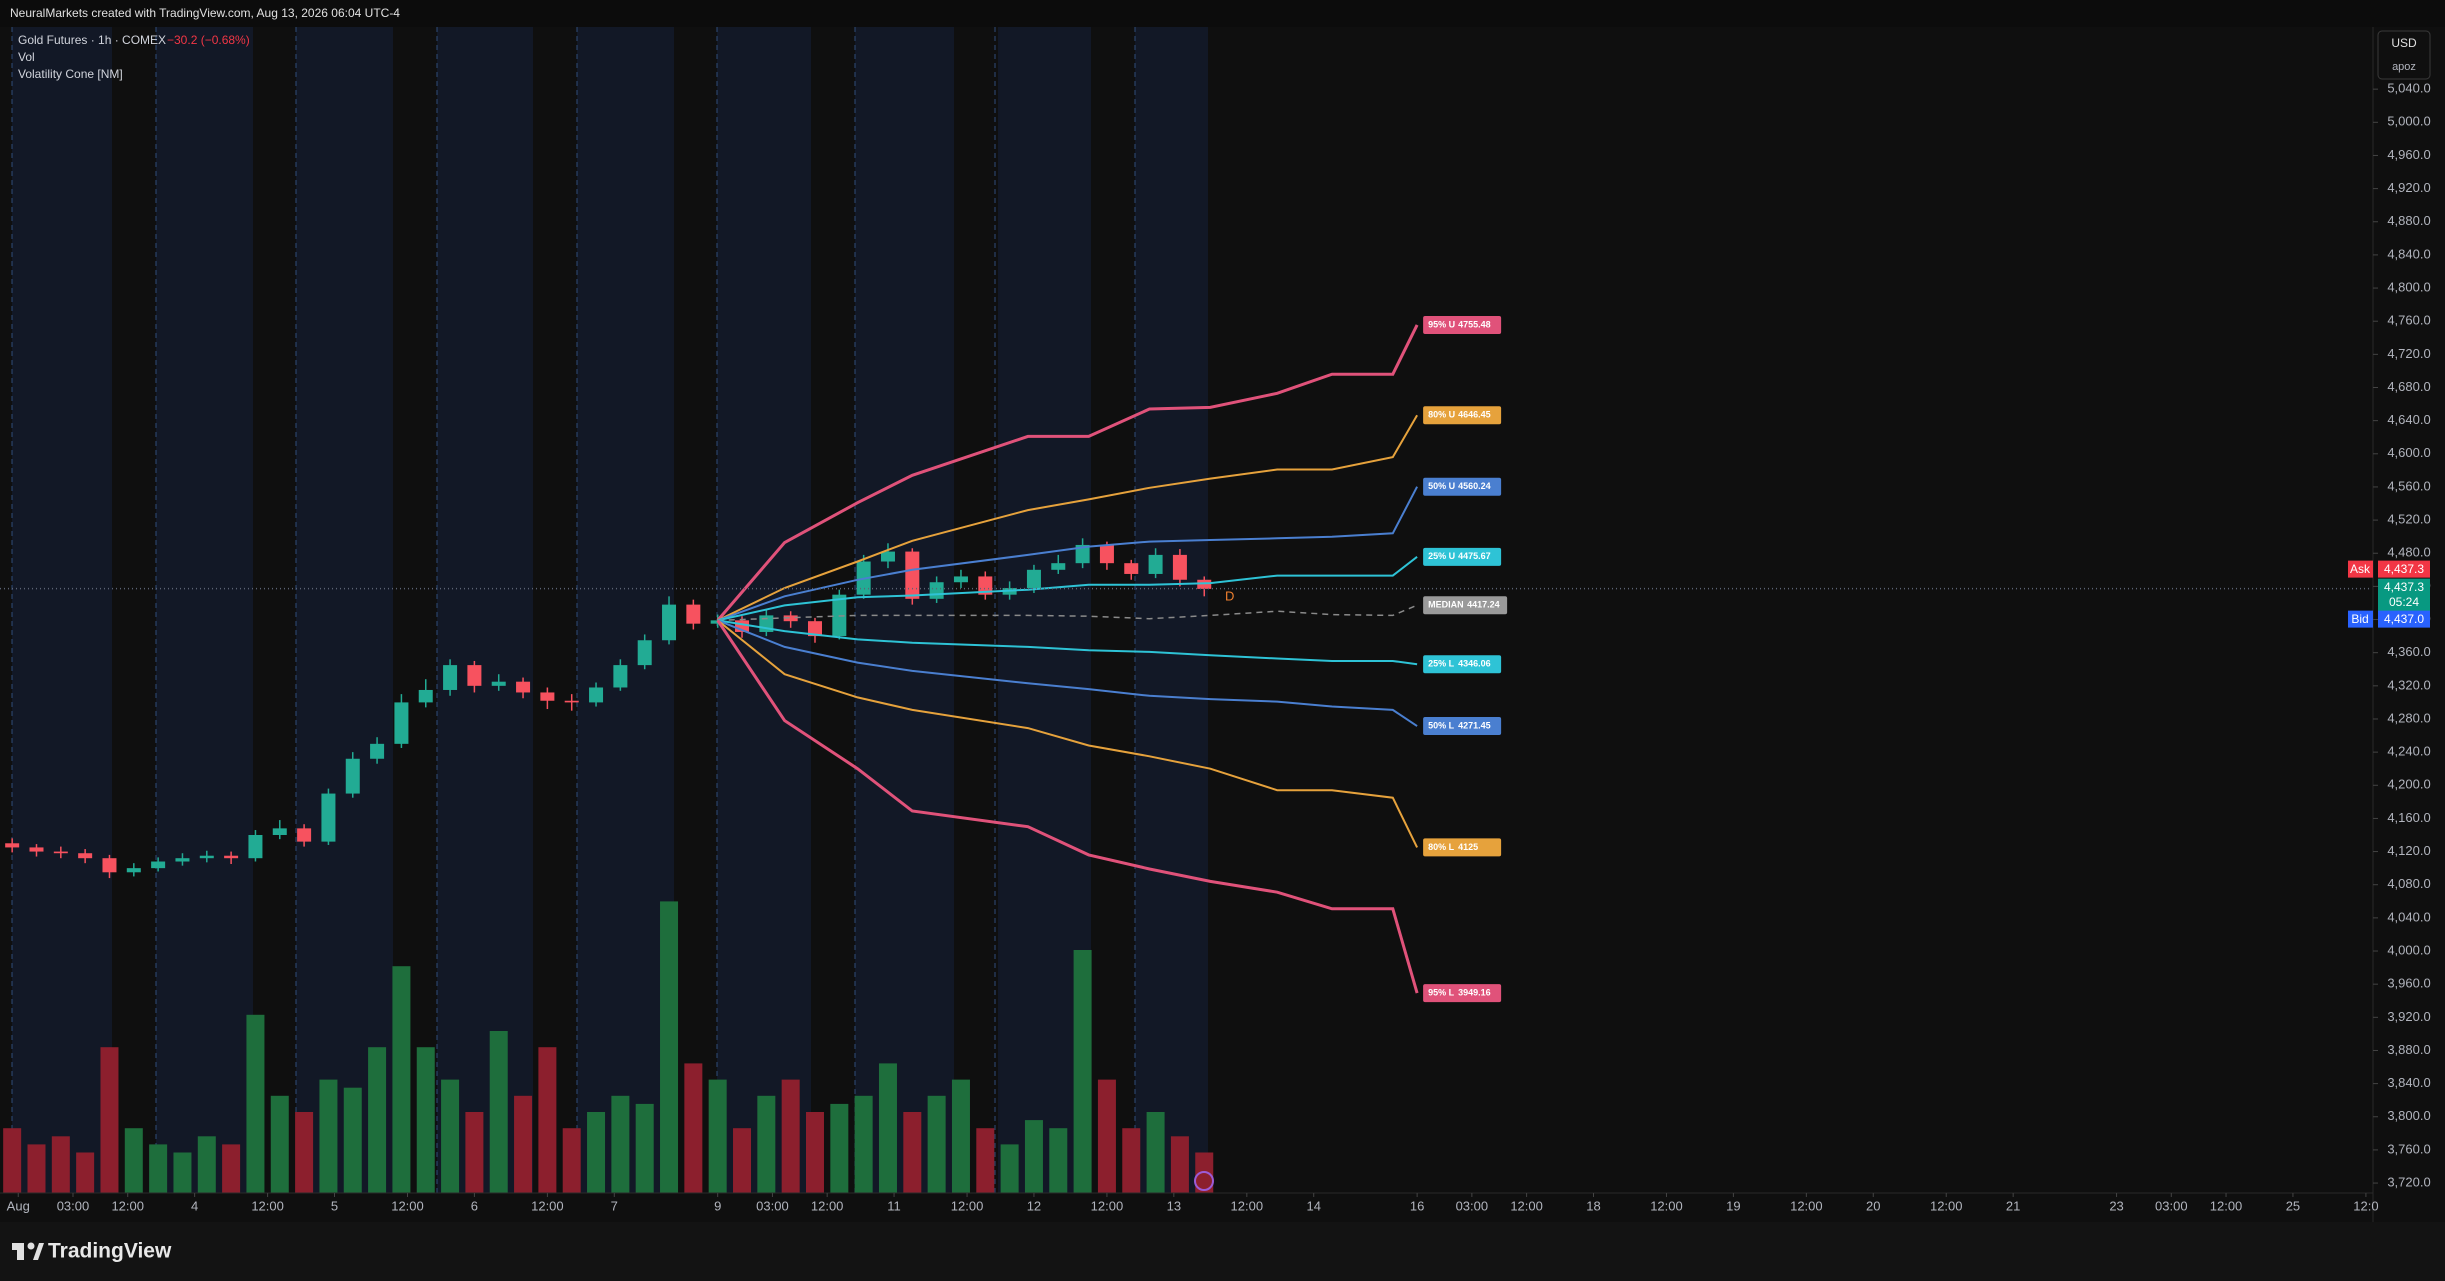  I want to click on x-tick-label: 16, so click(1417, 1205).